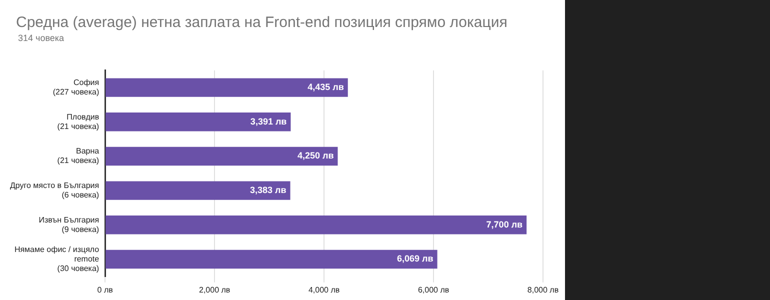 The image size is (770, 300). I want to click on chart-title: Средна (average) нетна заплата на Front-end позиция спрямо локация, so click(262, 22).